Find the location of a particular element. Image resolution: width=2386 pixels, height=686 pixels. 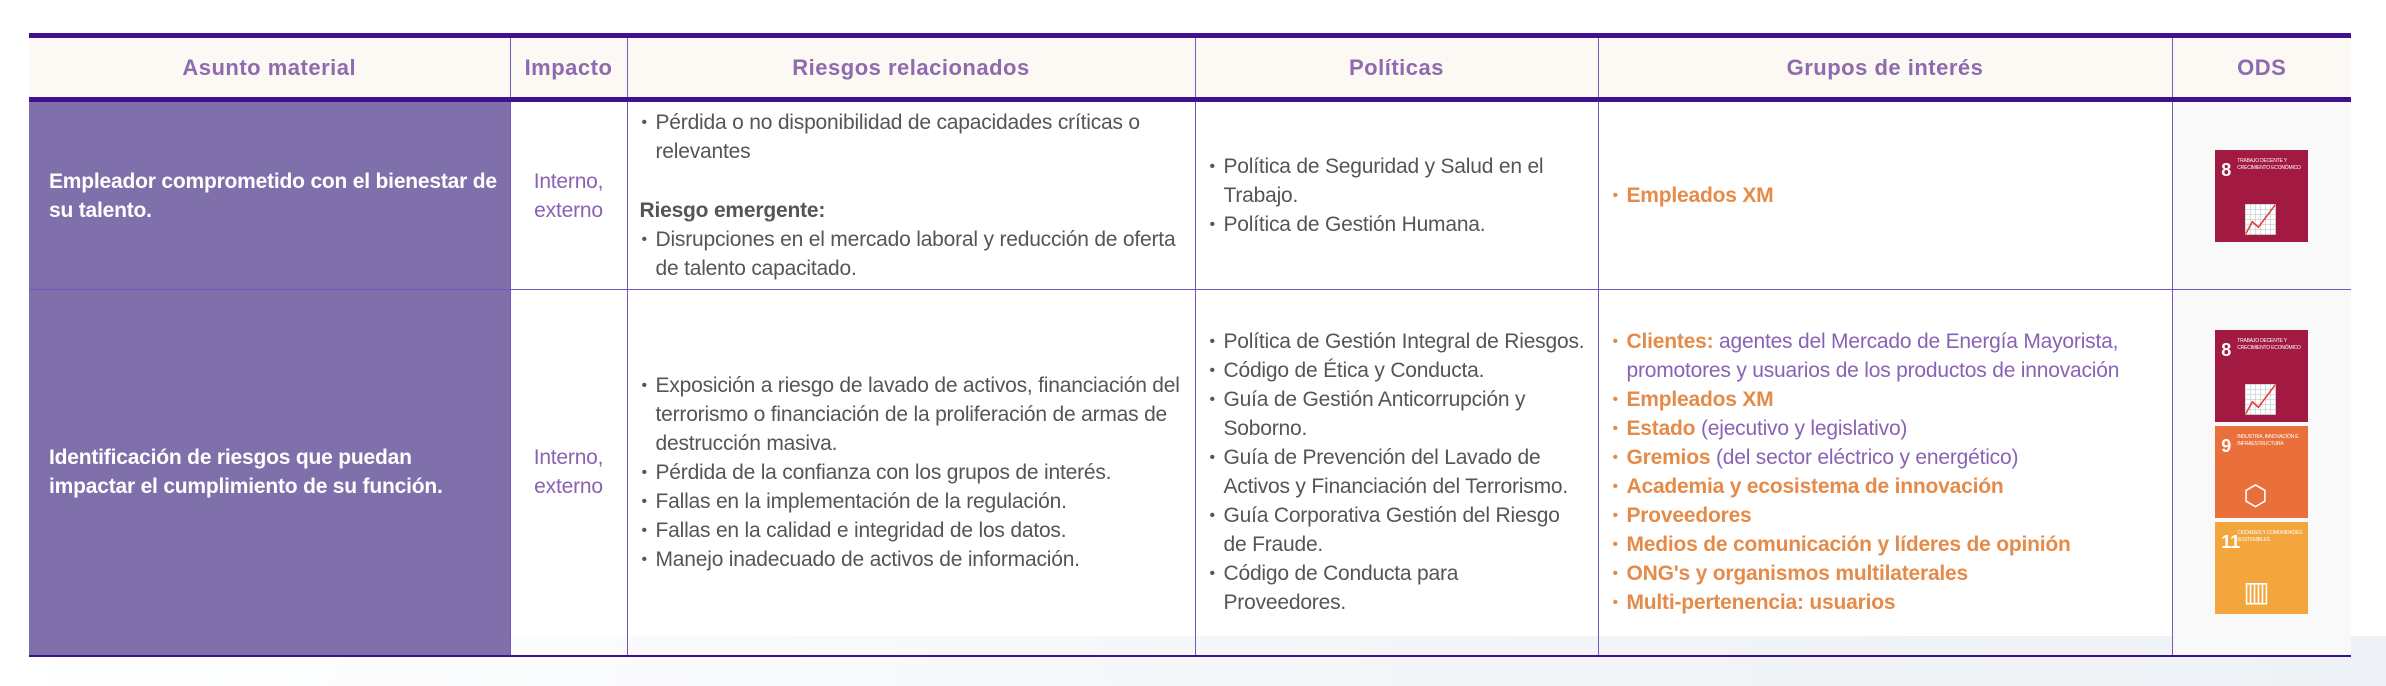

policy-item: Código de Conducta para Proveedores. is located at coordinates (1397, 588).